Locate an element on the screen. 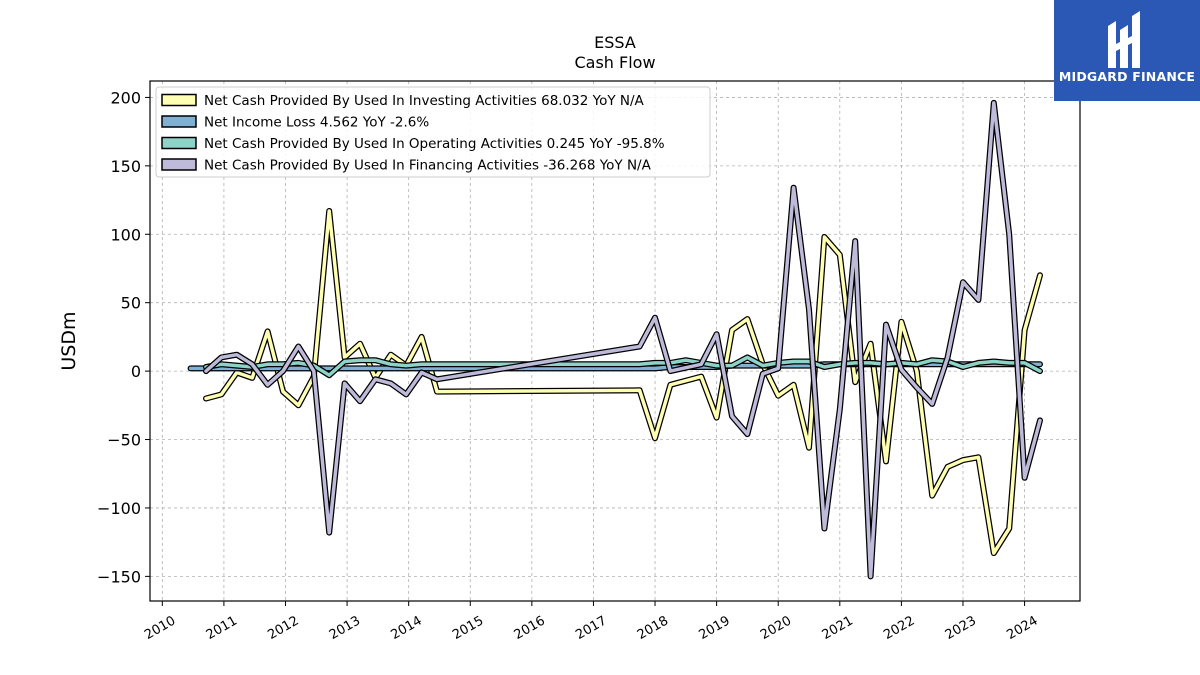 The image size is (1200, 675). x-tick-label: 2023 is located at coordinates (961, 628).